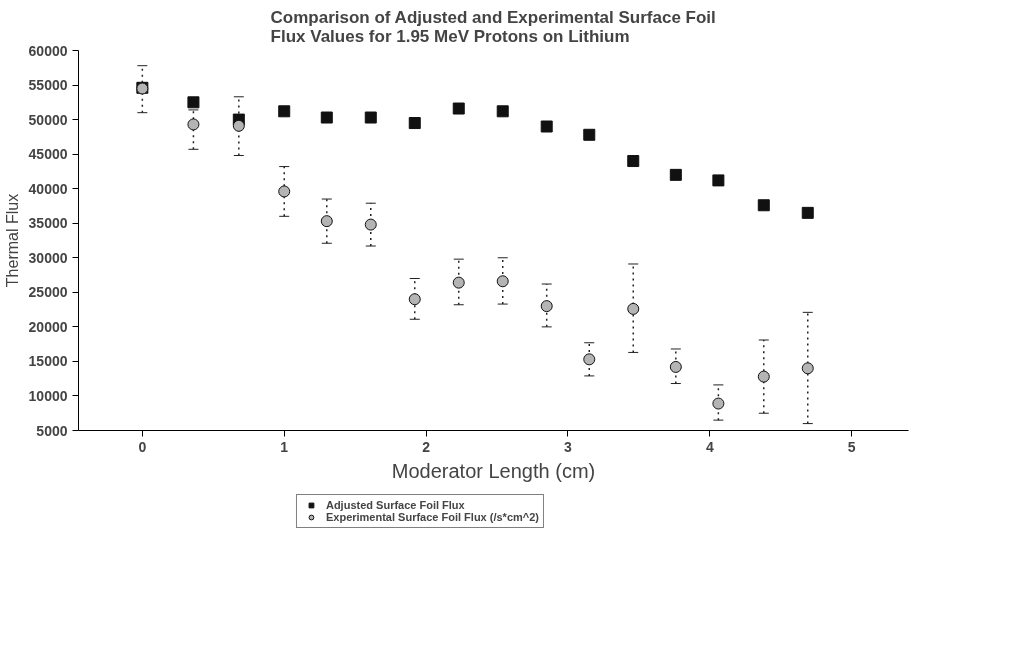 Image resolution: width=1018 pixels, height=655 pixels. Describe the element at coordinates (48, 188) in the screenshot. I see `y-tick-label: 40000` at that location.